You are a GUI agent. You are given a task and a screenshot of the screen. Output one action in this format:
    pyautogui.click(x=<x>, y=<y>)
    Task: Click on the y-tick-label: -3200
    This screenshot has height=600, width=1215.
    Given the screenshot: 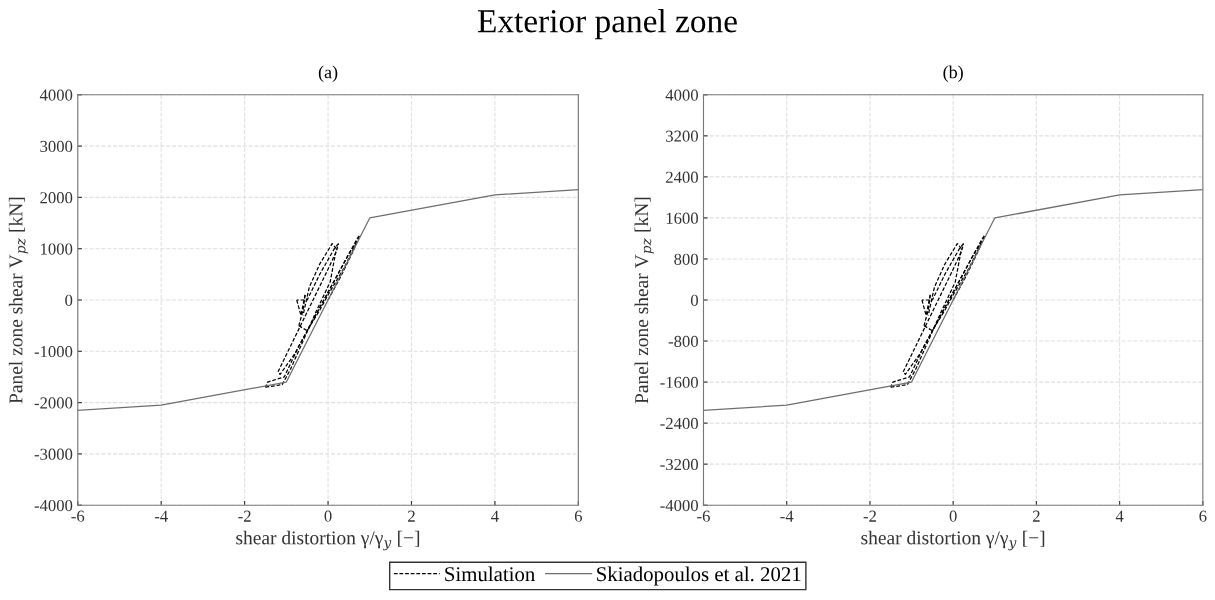 What is the action you would take?
    pyautogui.click(x=679, y=464)
    